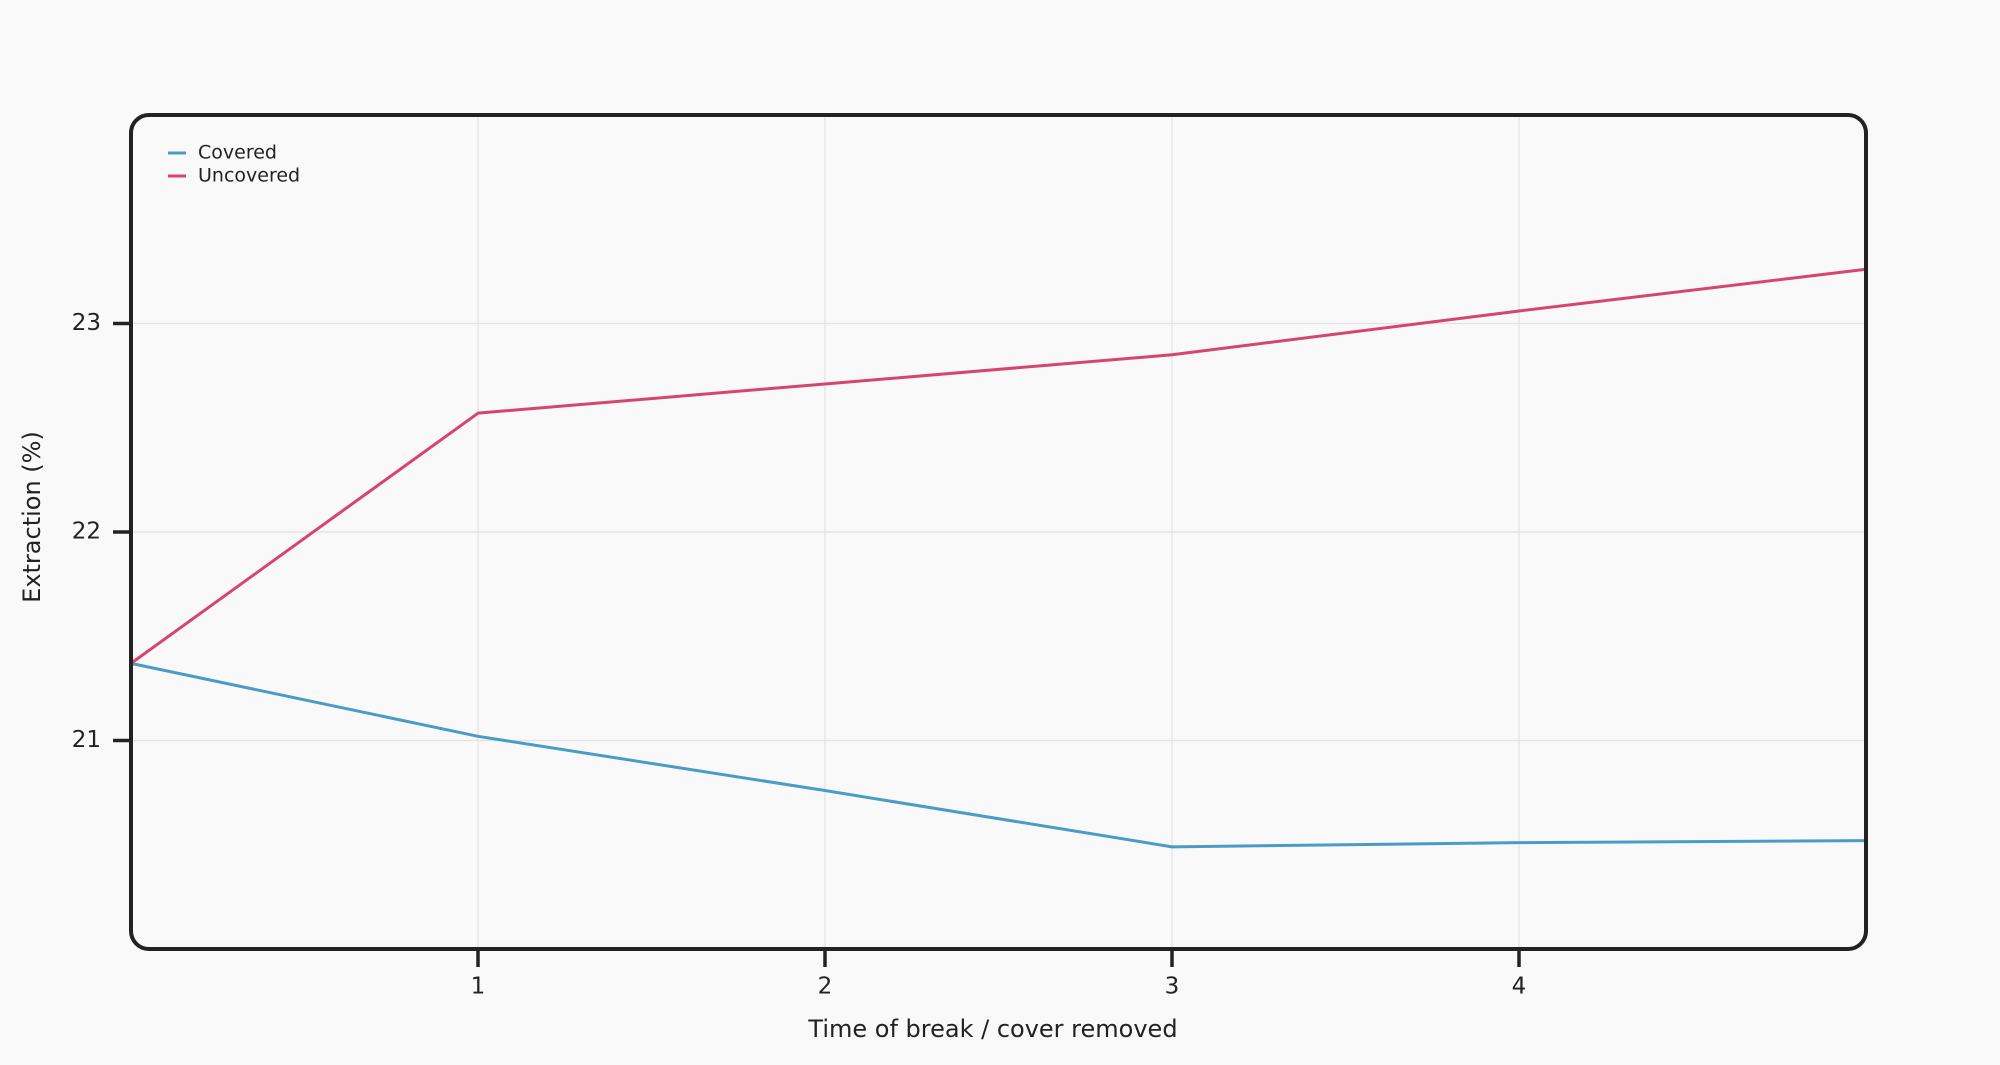  Describe the element at coordinates (86, 323) in the screenshot. I see `y-tick-label: 23` at that location.